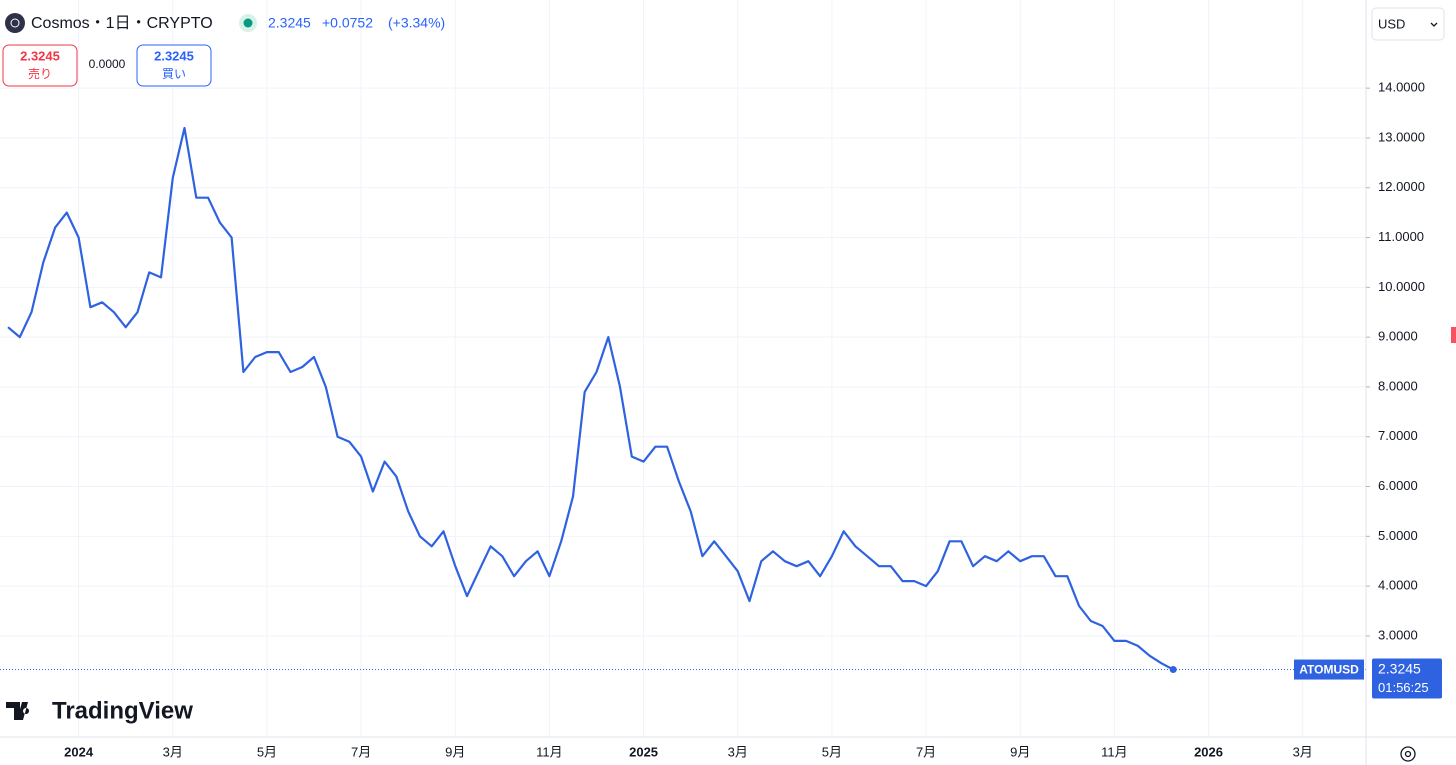 The image size is (1456, 765). What do you see at coordinates (1401, 87) in the screenshot?
I see `y-tick-label: 14.0000` at bounding box center [1401, 87].